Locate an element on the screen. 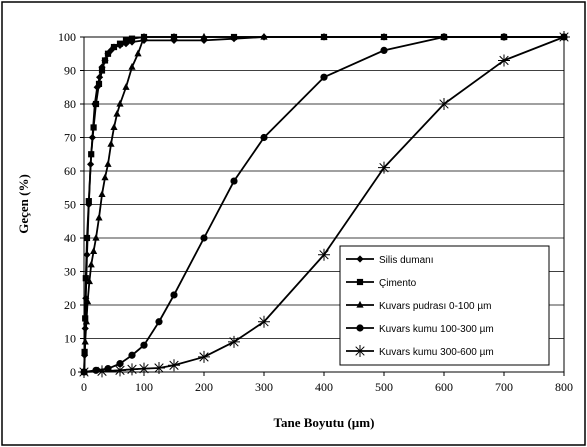  y-tick-label: 40 is located at coordinates (70, 238).